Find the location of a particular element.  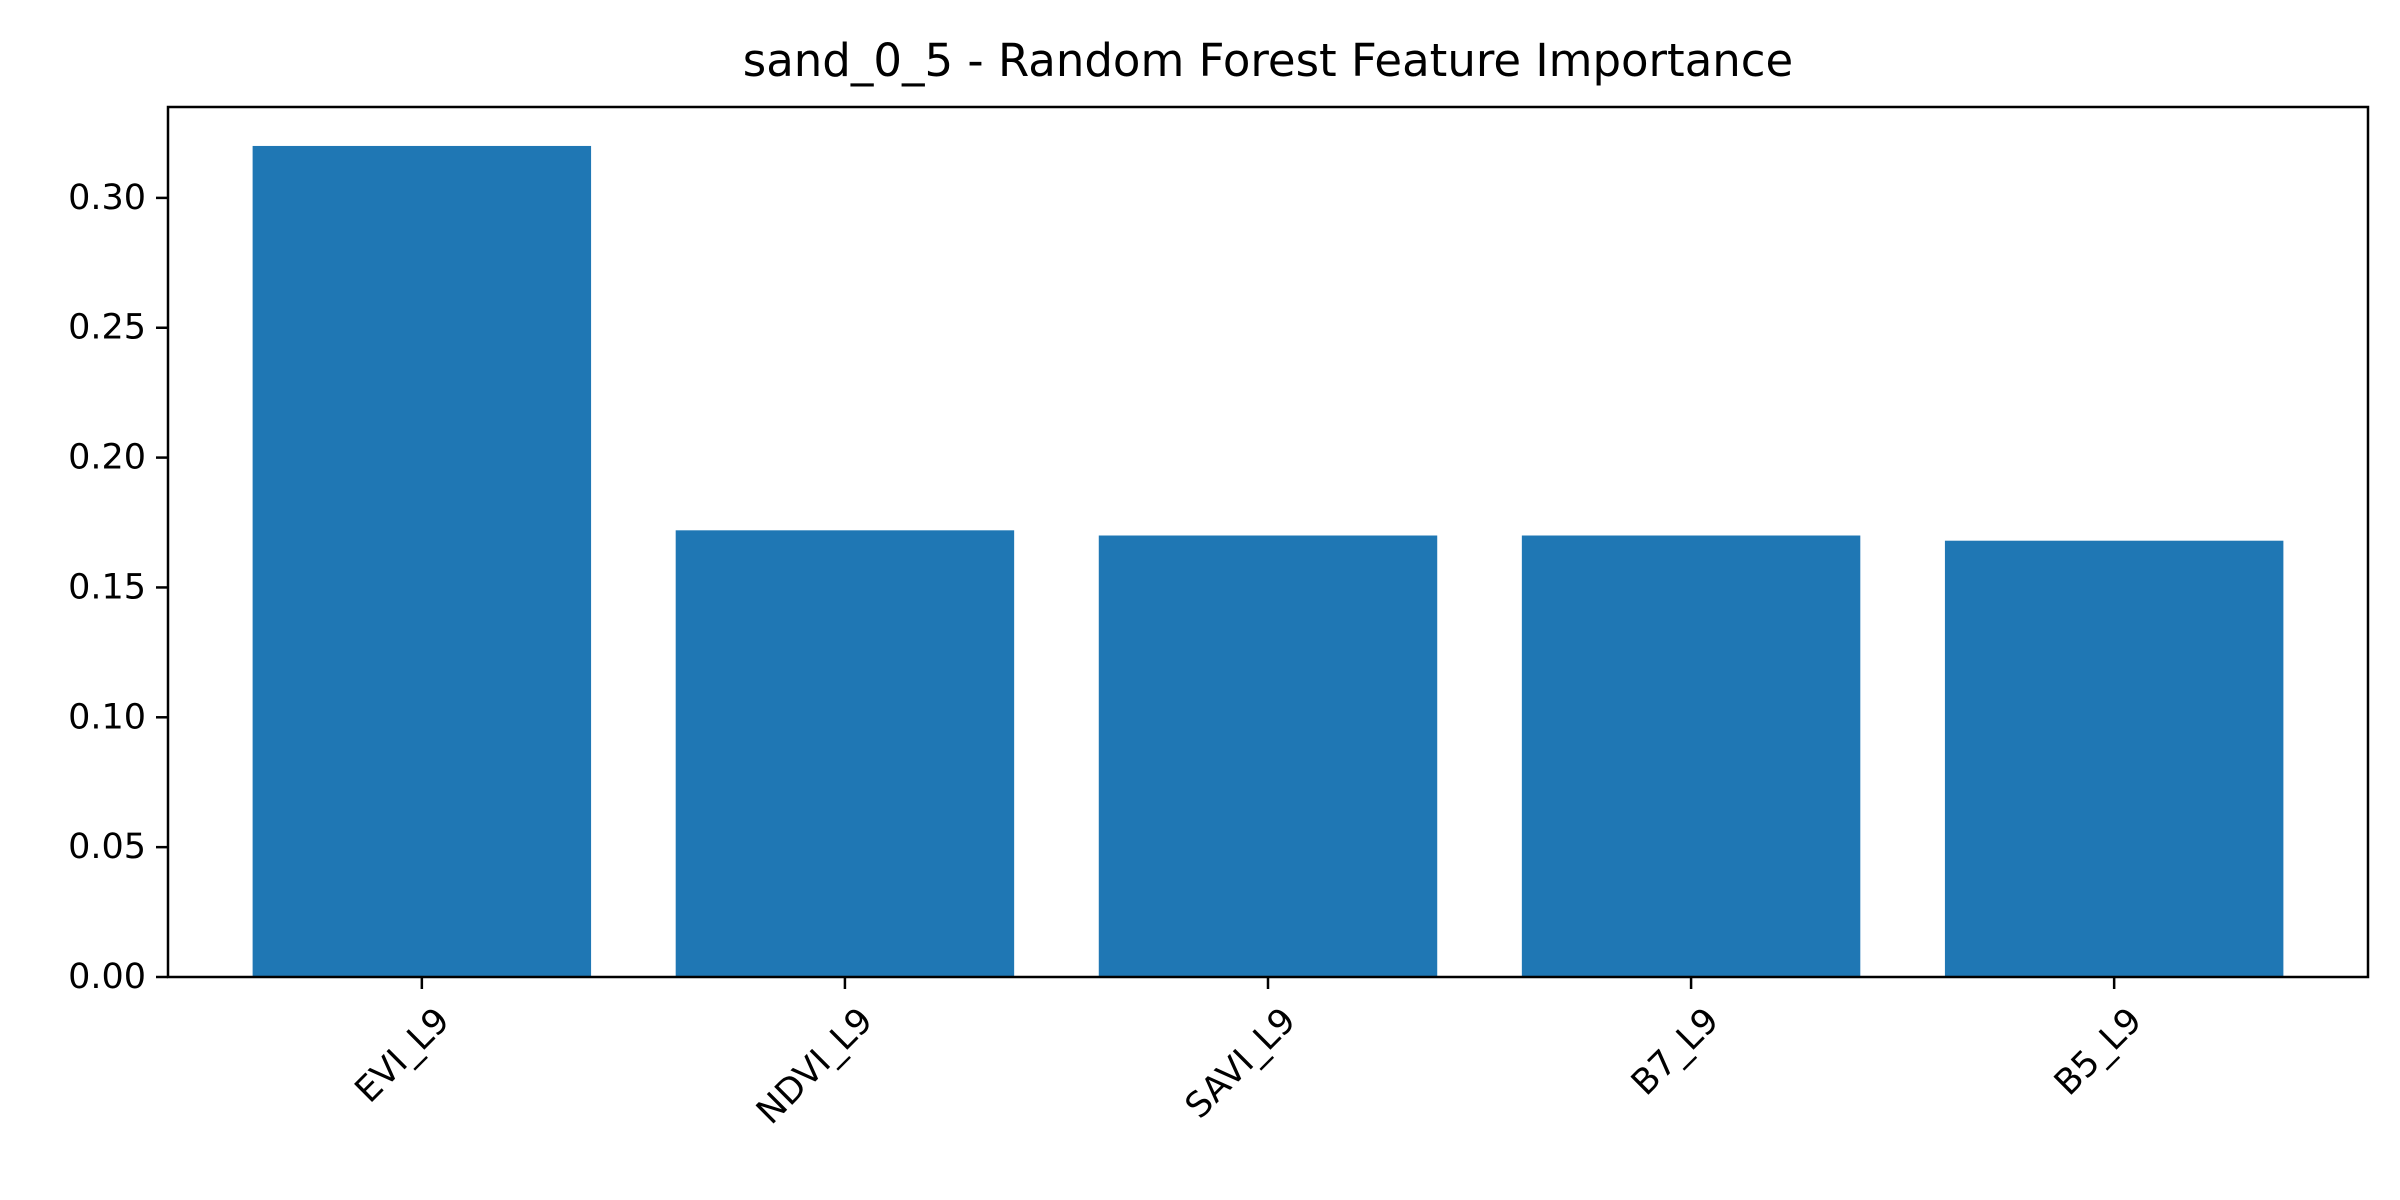

y-tick-label: 0.30 is located at coordinates (107, 198).